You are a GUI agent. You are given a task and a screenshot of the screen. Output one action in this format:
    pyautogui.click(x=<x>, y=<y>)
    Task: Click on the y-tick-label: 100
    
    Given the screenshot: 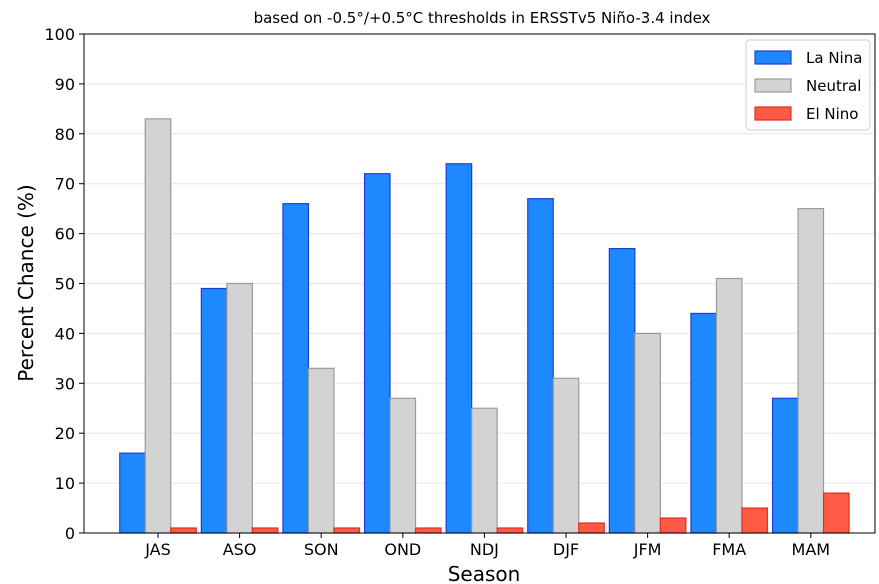 What is the action you would take?
    pyautogui.click(x=59, y=34)
    